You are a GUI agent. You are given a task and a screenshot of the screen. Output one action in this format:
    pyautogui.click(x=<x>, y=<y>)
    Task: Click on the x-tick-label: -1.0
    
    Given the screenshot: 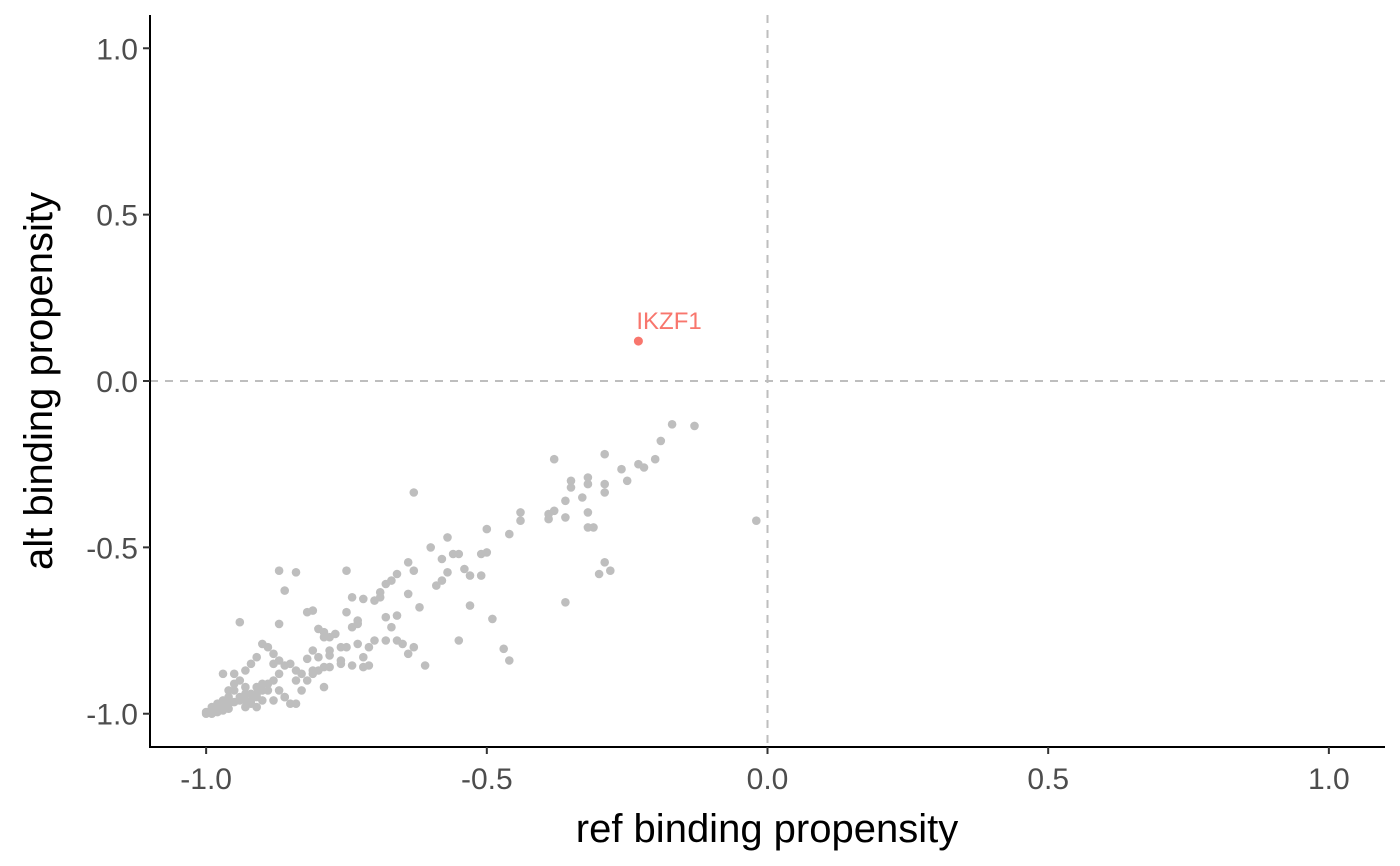 What is the action you would take?
    pyautogui.click(x=206, y=779)
    